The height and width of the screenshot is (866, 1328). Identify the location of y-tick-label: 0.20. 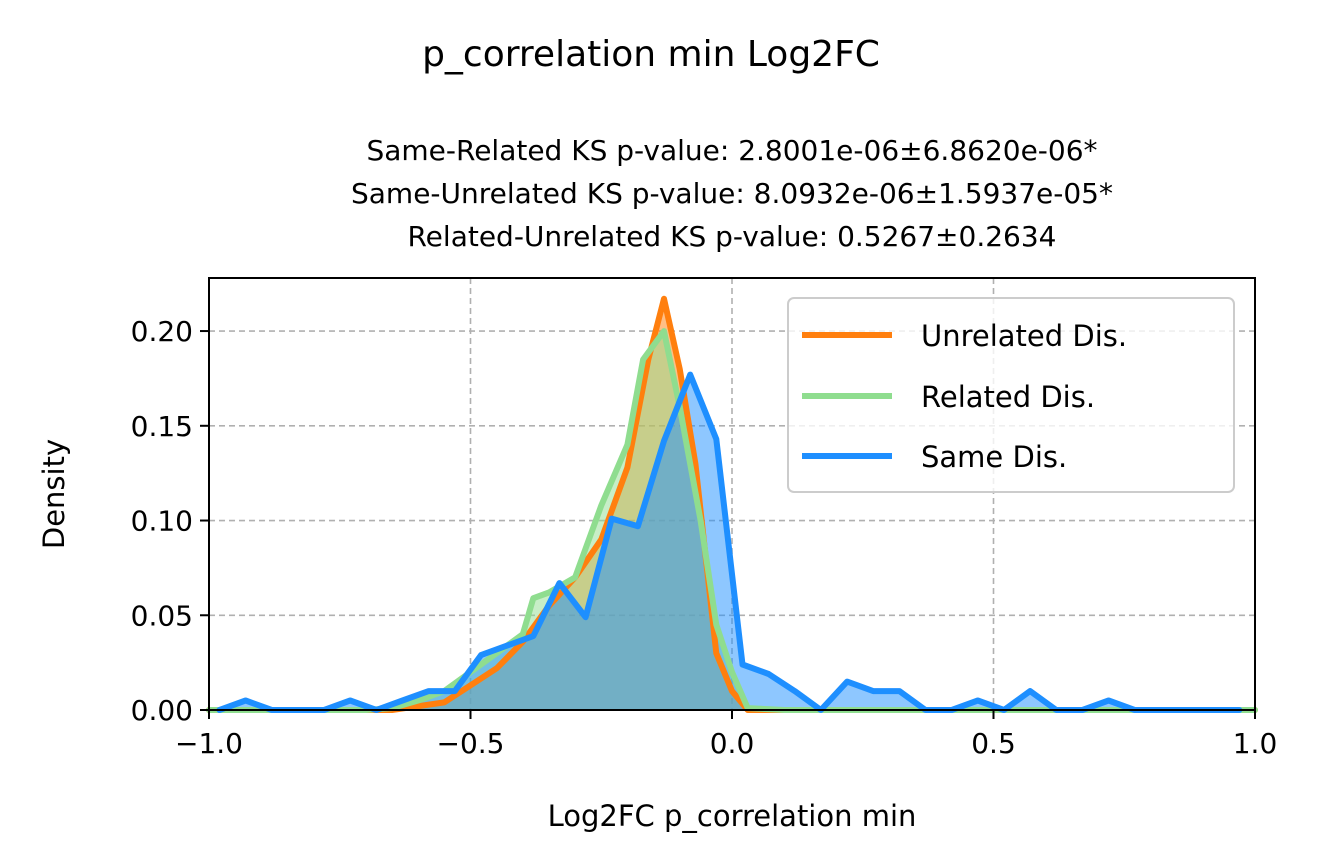
(162, 331).